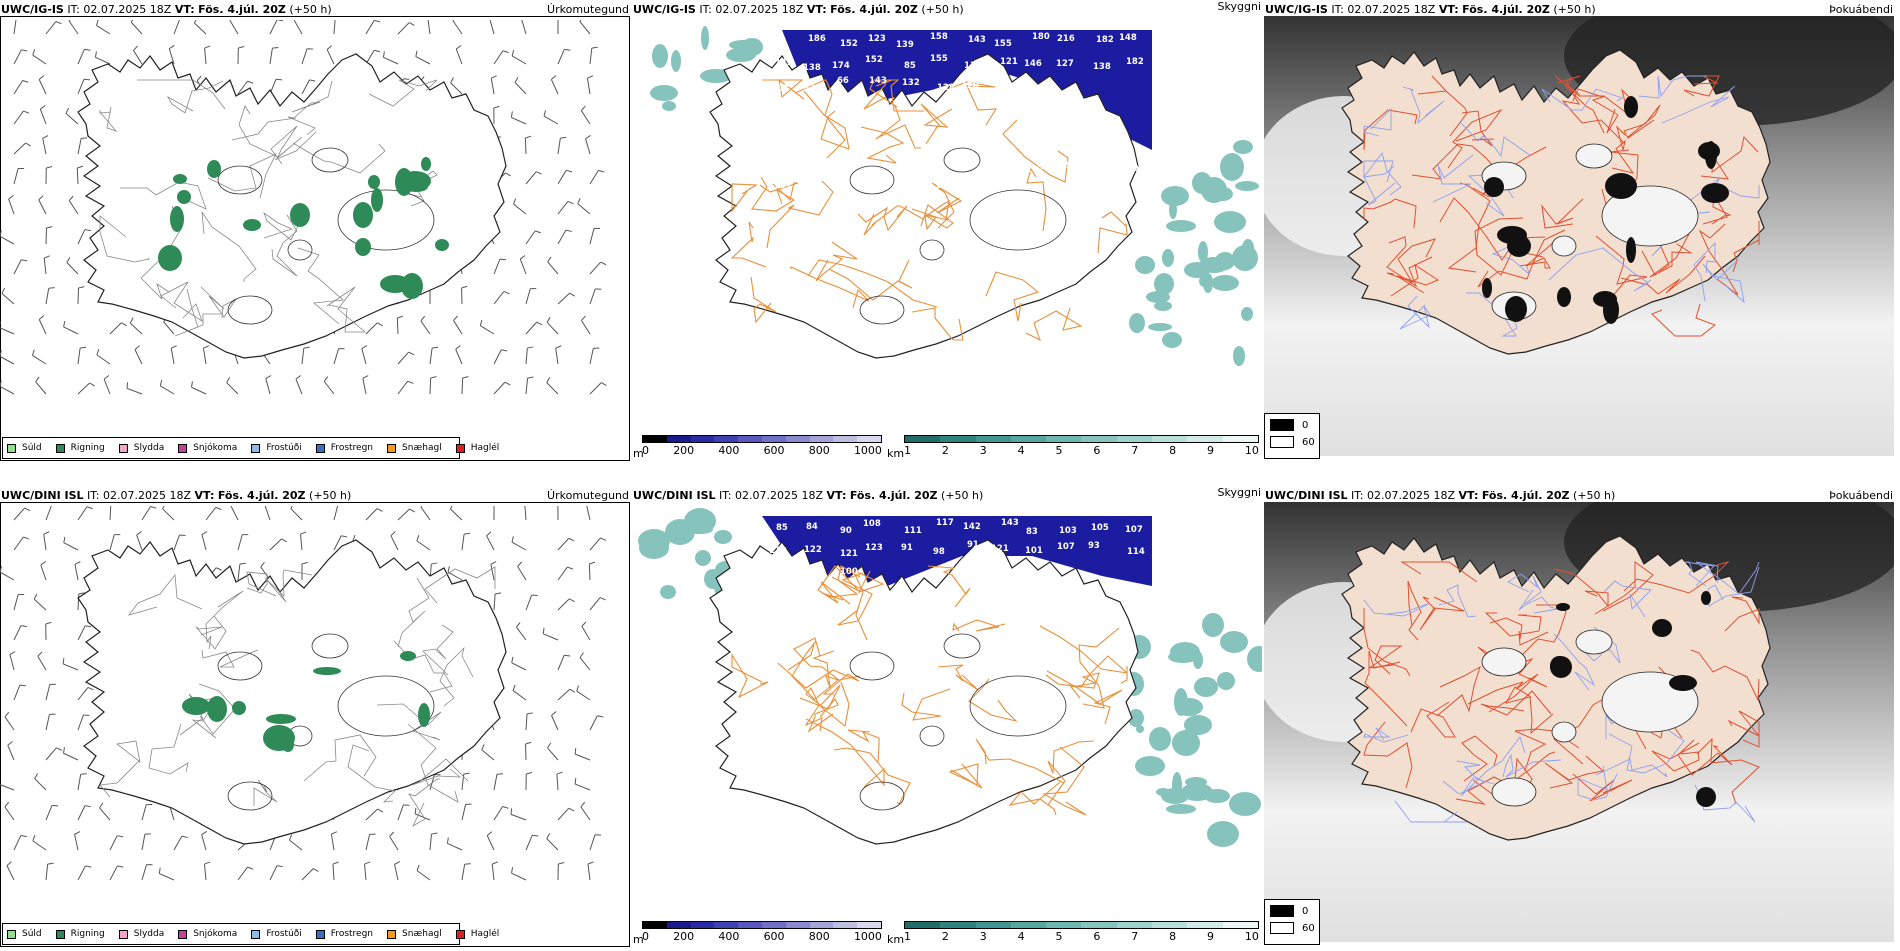 Image resolution: width=1900 pixels, height=951 pixels. I want to click on legend-label: Slydda, so click(149, 934).